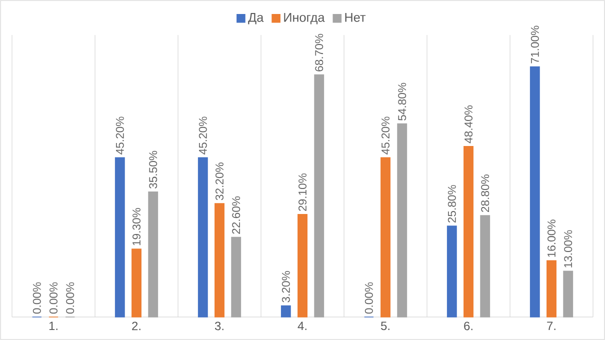 This screenshot has height=340, width=605. I want to click on data-label: 71.00%, so click(534, 45).